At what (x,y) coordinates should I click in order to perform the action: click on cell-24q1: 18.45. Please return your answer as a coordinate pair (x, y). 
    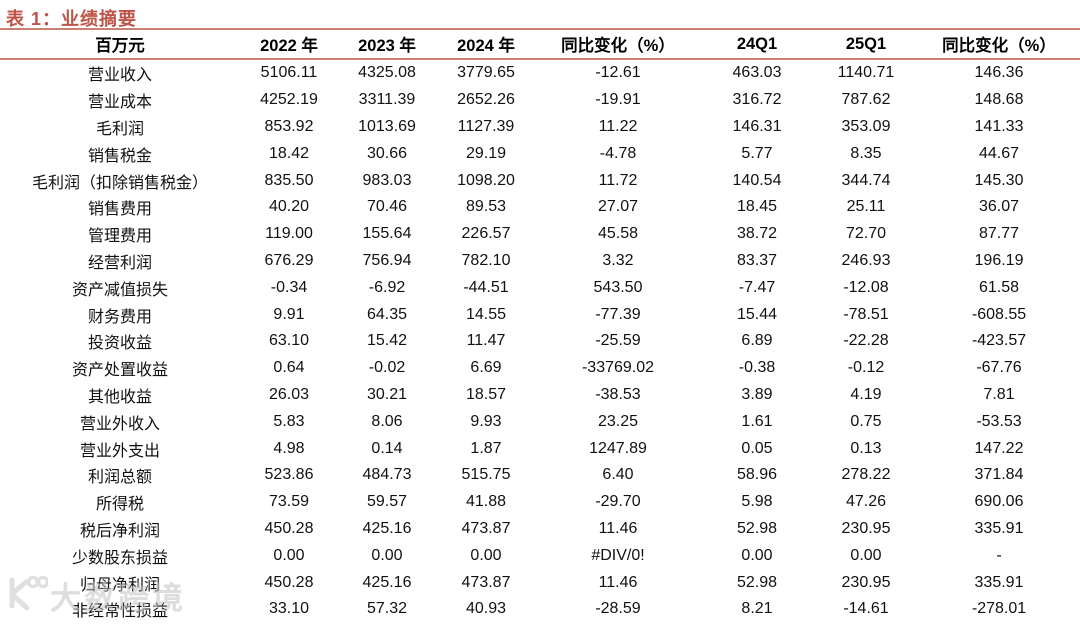
    Looking at the image, I should click on (757, 207).